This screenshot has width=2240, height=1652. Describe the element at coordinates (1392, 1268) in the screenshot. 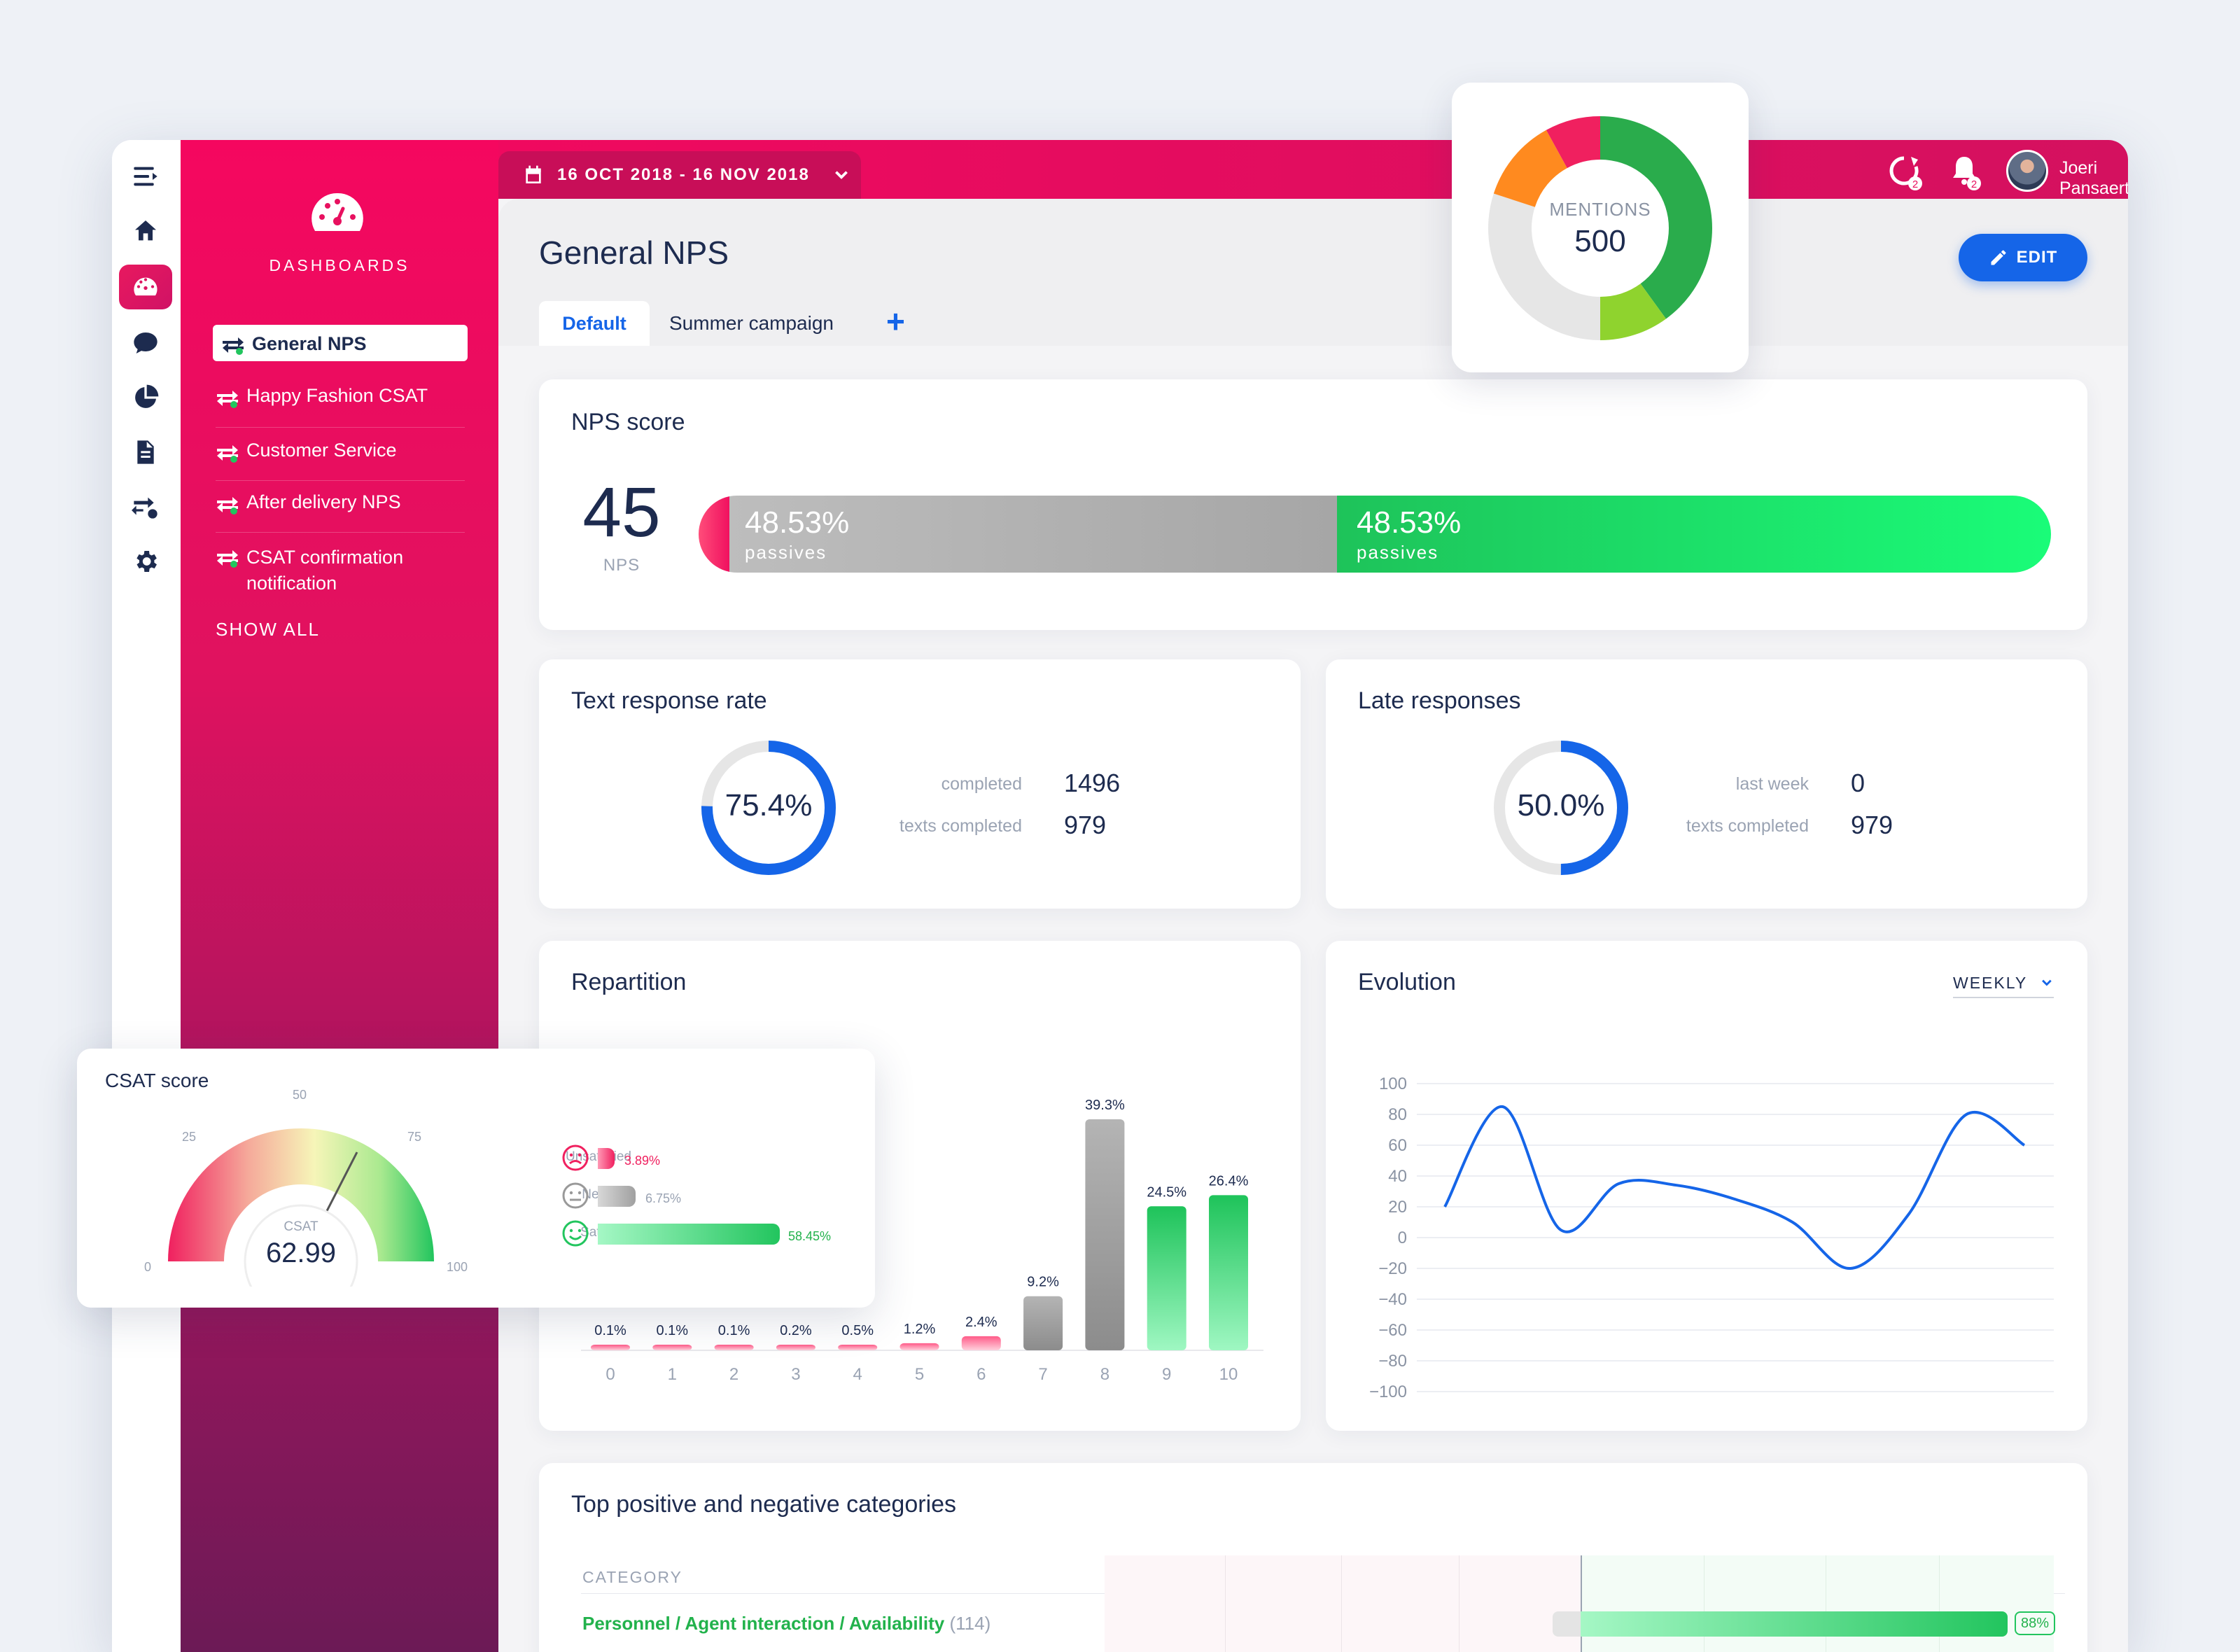

I see `y-tick-label: −20` at that location.